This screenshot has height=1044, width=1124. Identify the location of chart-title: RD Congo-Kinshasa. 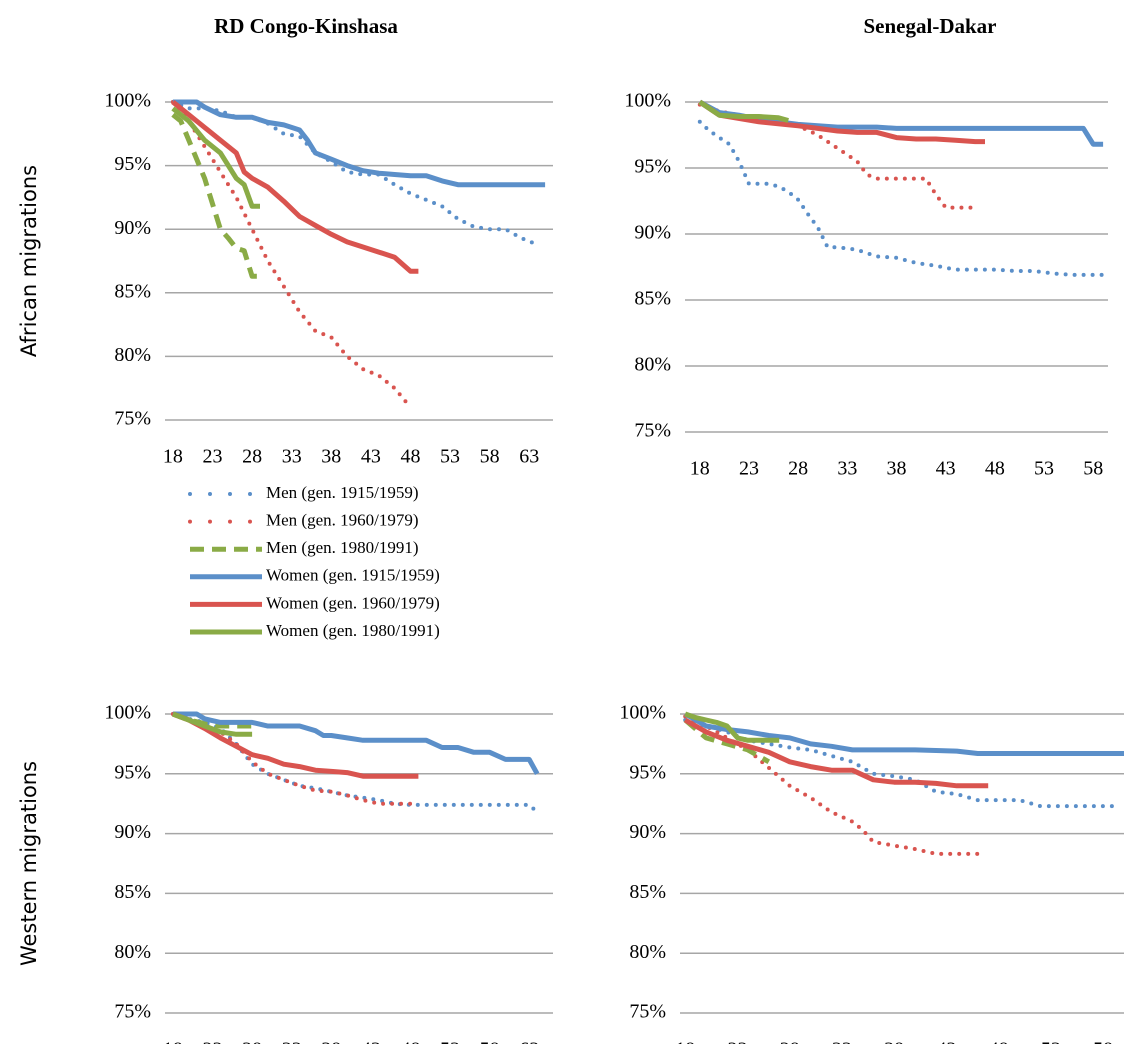
(306, 26).